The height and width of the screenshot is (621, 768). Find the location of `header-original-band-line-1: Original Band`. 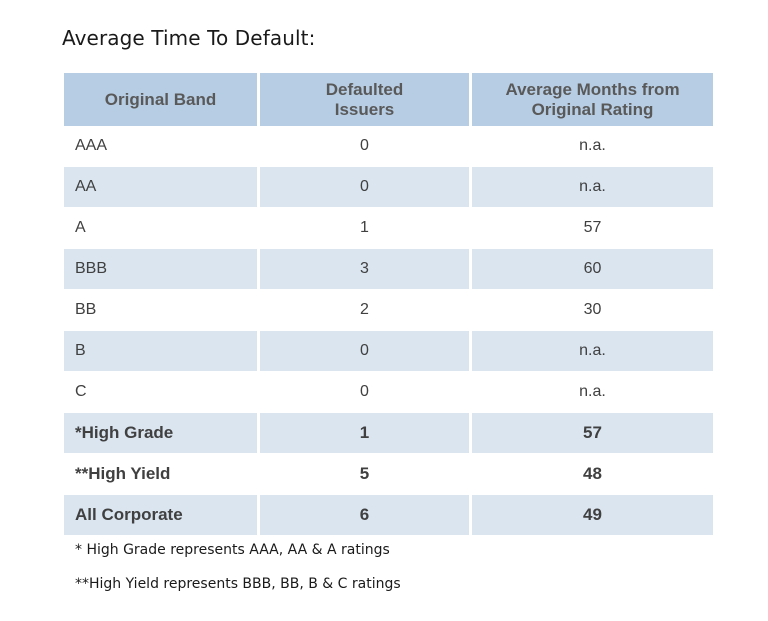

header-original-band-line-1: Original Band is located at coordinates (160, 99).